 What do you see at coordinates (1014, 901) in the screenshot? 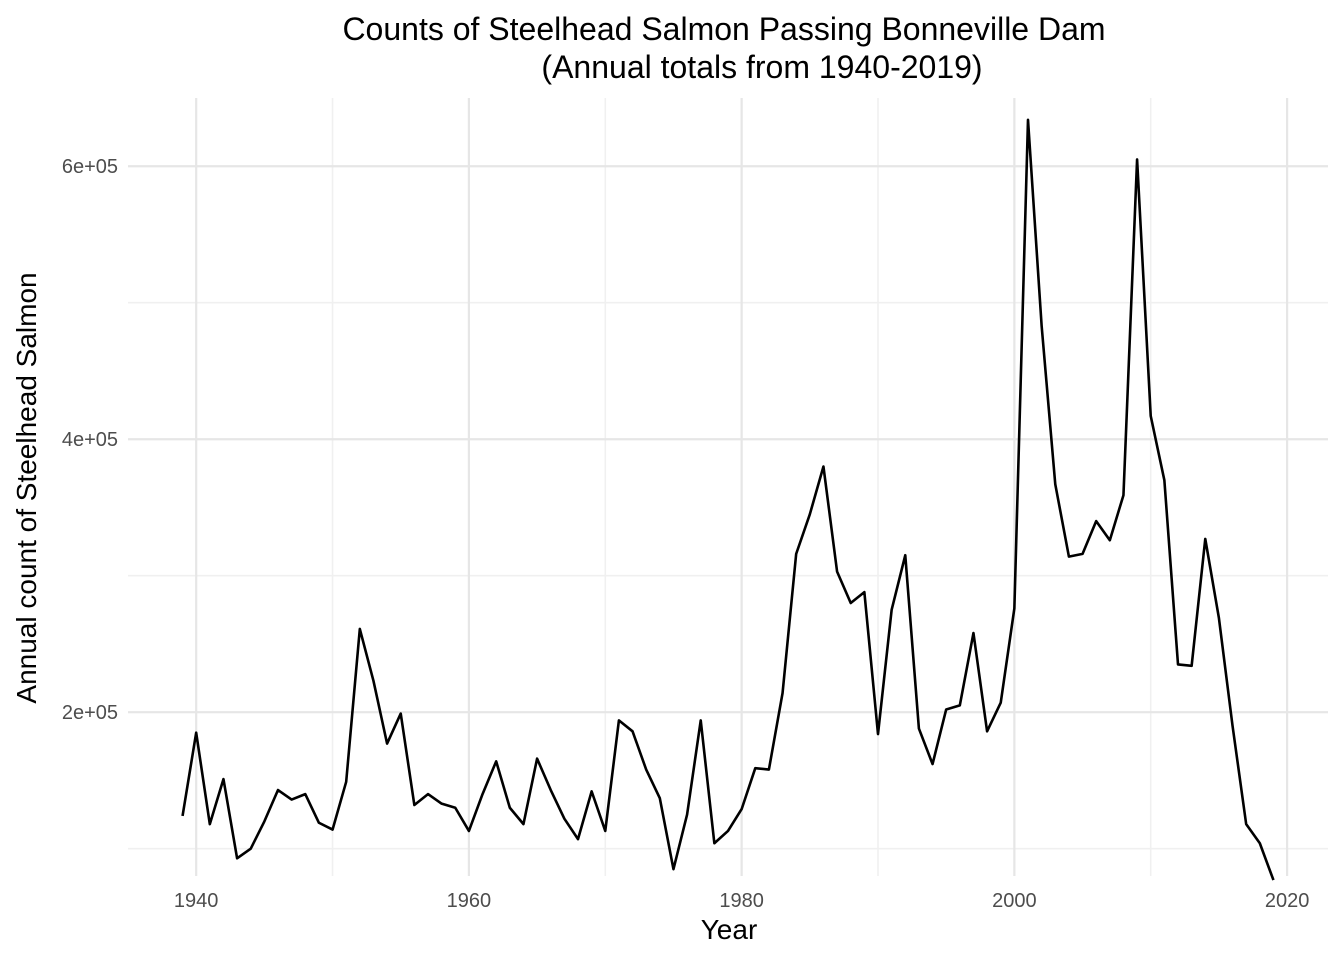
I see `x-tick-label: 2000` at bounding box center [1014, 901].